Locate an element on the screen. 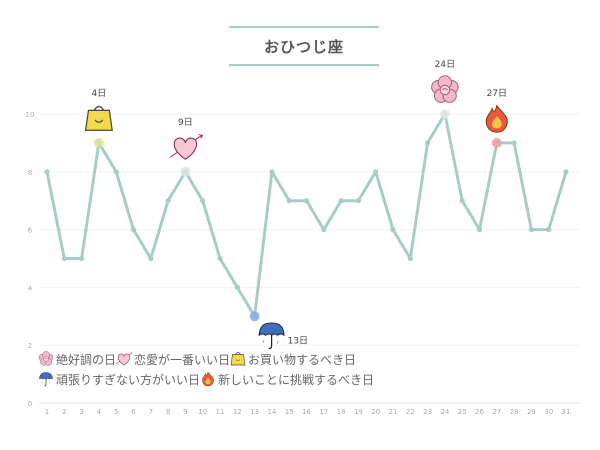 The width and height of the screenshot is (600, 450). flower-icon is located at coordinates (46, 359).